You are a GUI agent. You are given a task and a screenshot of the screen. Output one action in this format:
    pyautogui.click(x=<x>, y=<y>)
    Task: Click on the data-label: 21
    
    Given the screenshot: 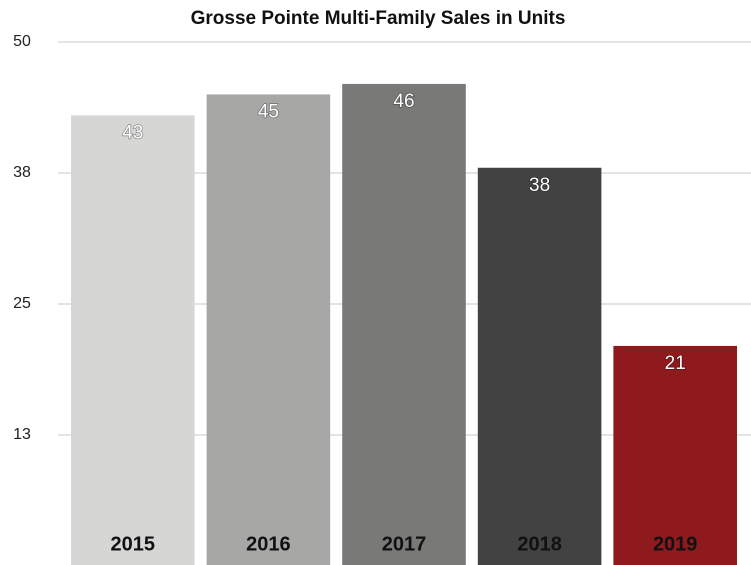 What is the action you would take?
    pyautogui.click(x=675, y=363)
    